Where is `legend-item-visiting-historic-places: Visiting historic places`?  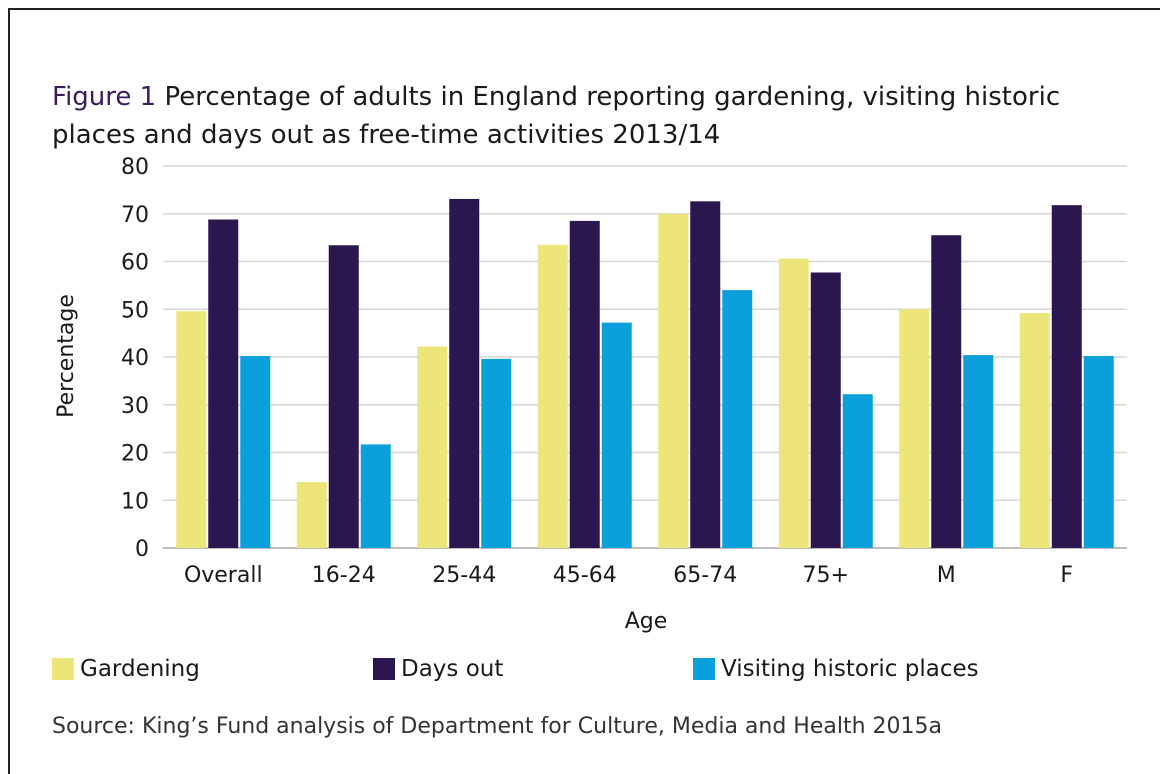 legend-item-visiting-historic-places: Visiting historic places is located at coordinates (836, 669).